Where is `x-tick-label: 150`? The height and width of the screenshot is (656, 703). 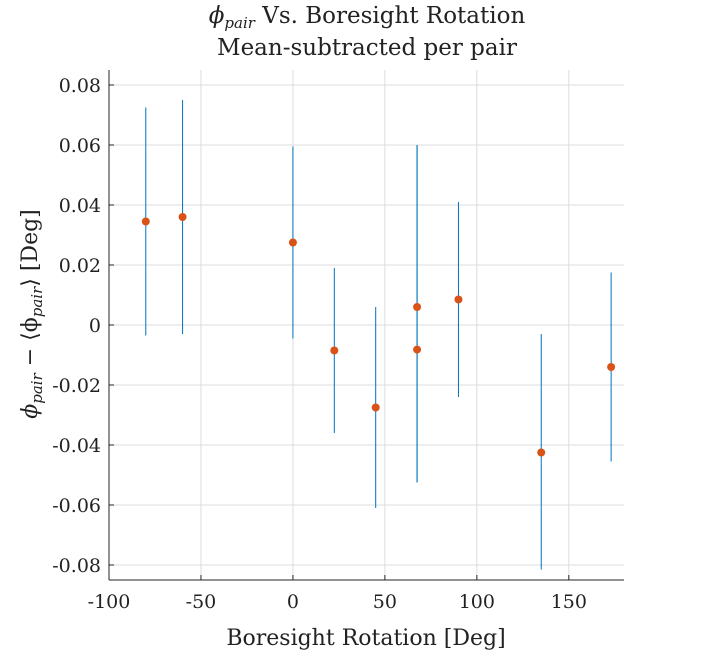 x-tick-label: 150 is located at coordinates (569, 602).